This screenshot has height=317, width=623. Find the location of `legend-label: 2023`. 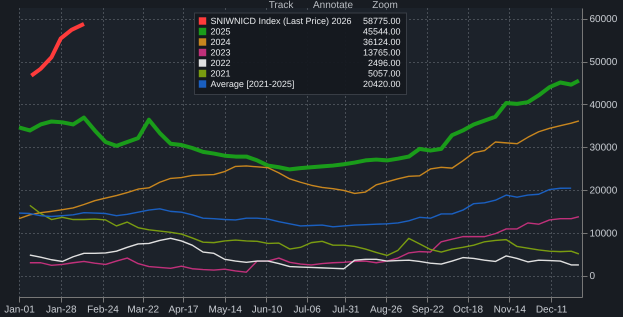

legend-label: 2023 is located at coordinates (220, 53).